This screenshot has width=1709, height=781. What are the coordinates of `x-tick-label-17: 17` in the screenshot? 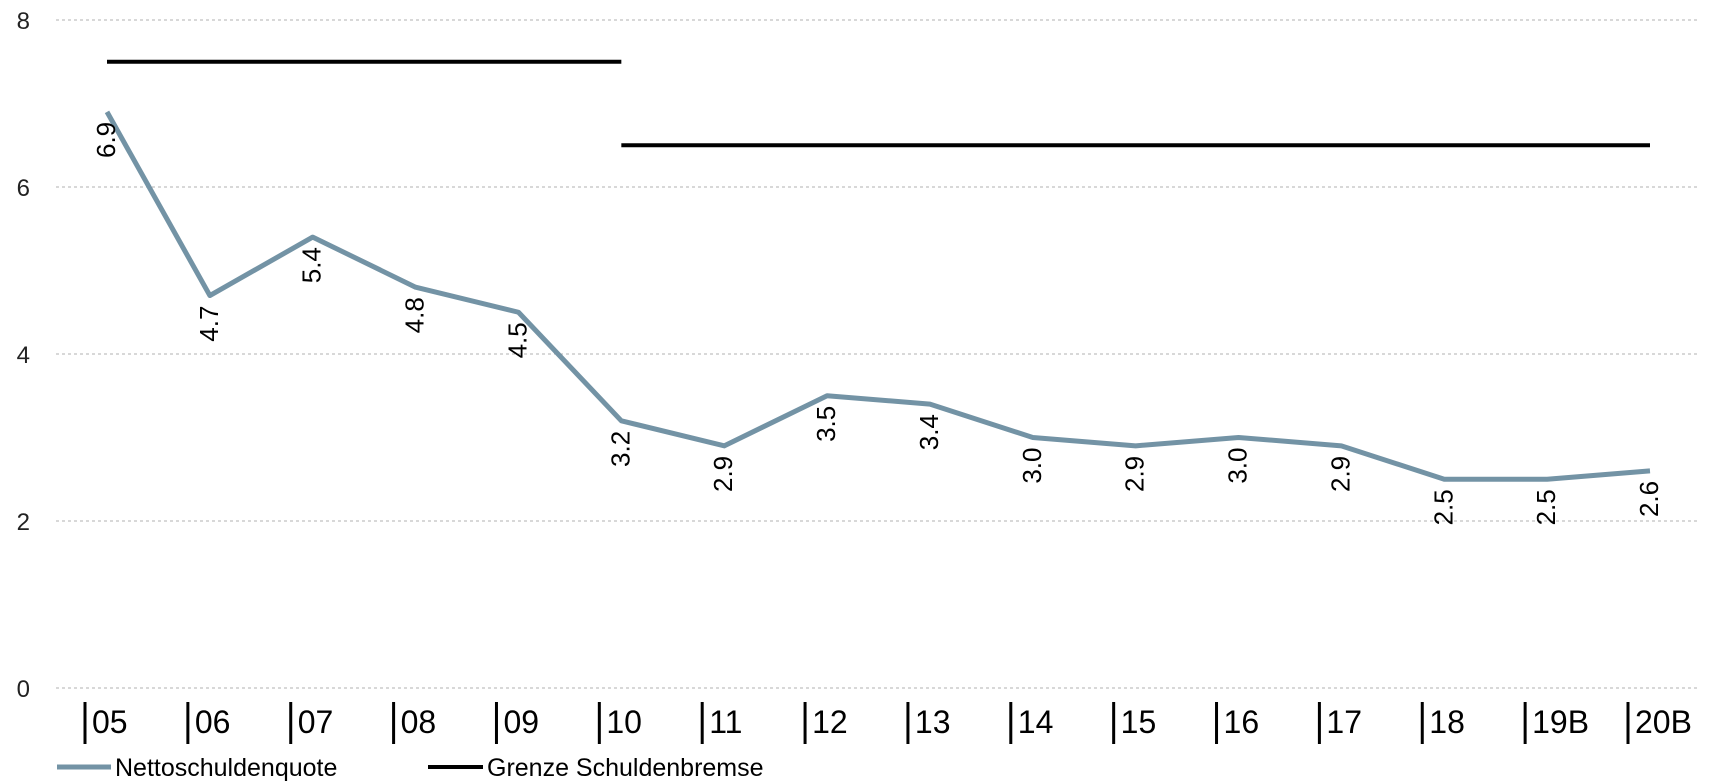 It's located at (1344, 722).